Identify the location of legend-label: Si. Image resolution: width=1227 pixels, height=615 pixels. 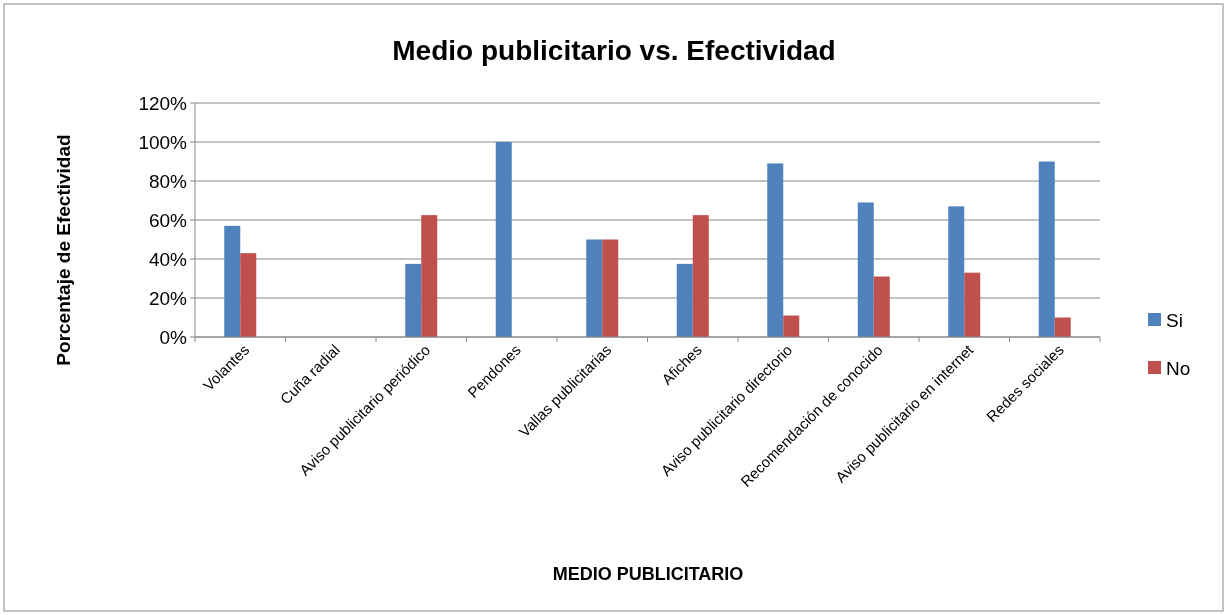
(1174, 320).